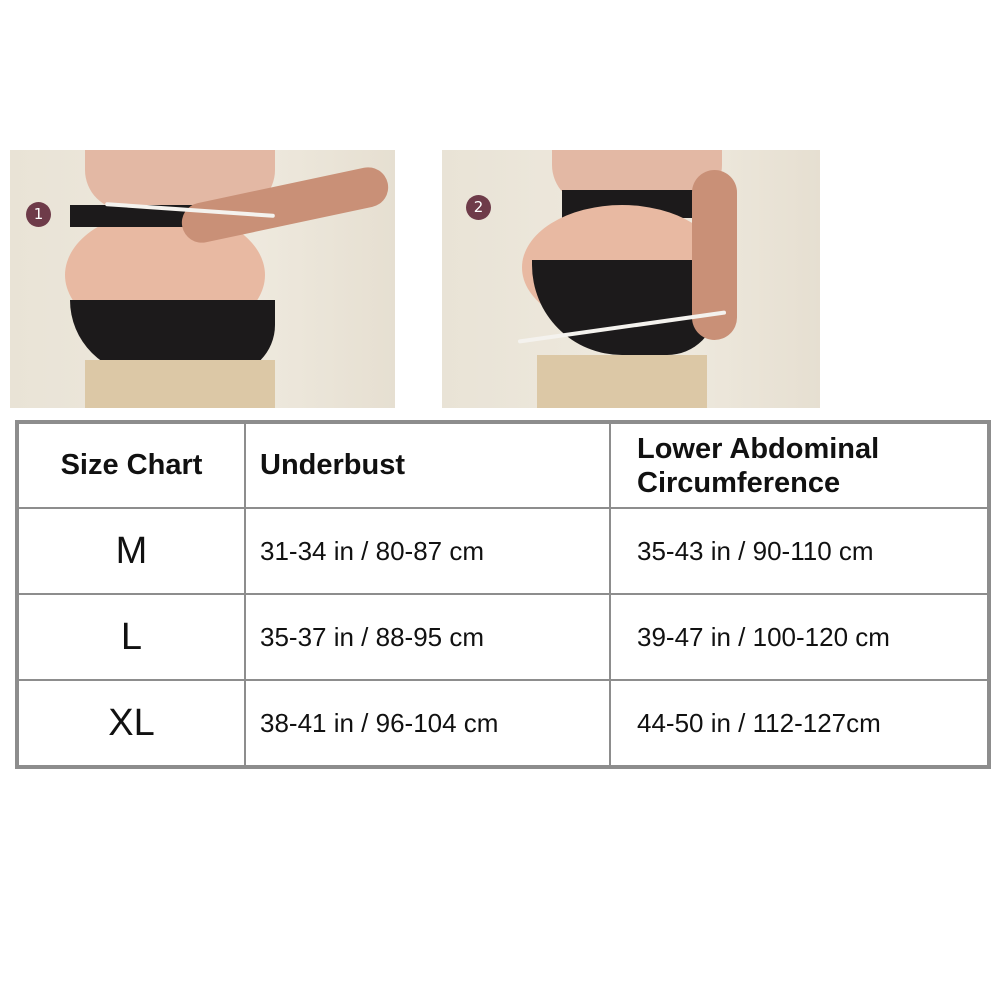 This screenshot has height=1000, width=1000. Describe the element at coordinates (799, 637) in the screenshot. I see `abdominal-cell: 39-47 in / 100-120 cm` at that location.